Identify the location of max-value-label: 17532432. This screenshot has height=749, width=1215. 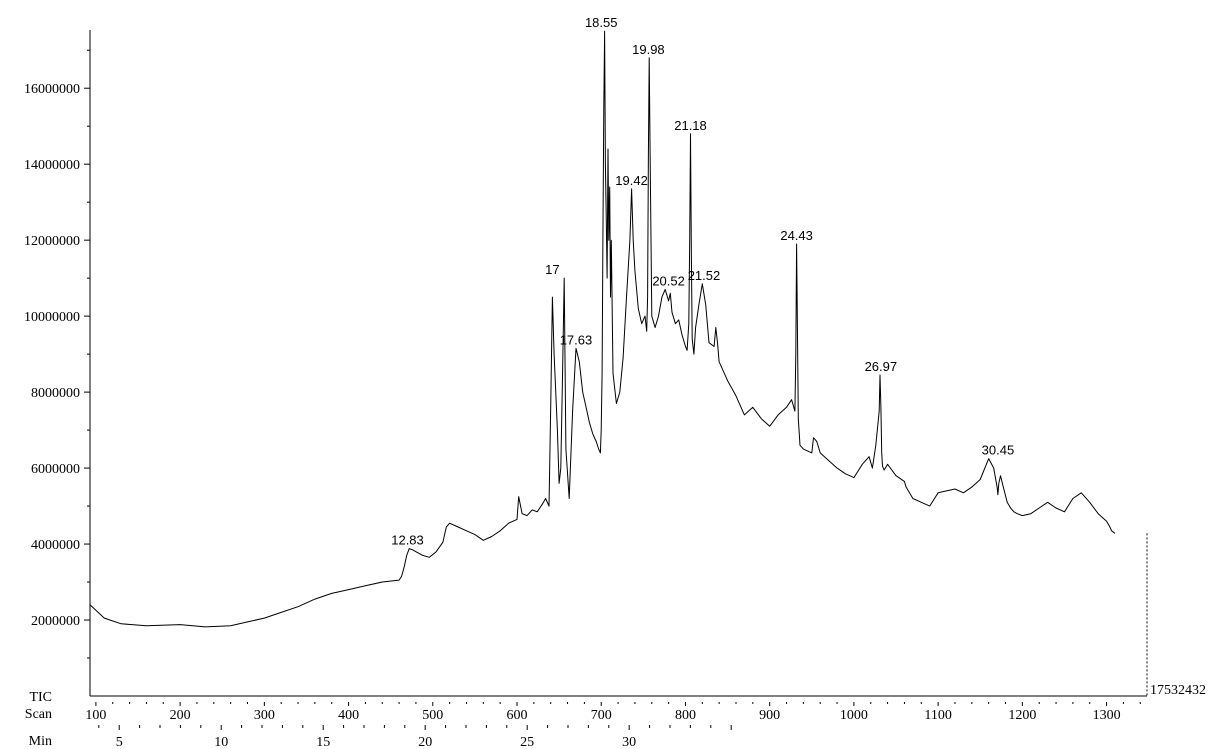
(1178, 690).